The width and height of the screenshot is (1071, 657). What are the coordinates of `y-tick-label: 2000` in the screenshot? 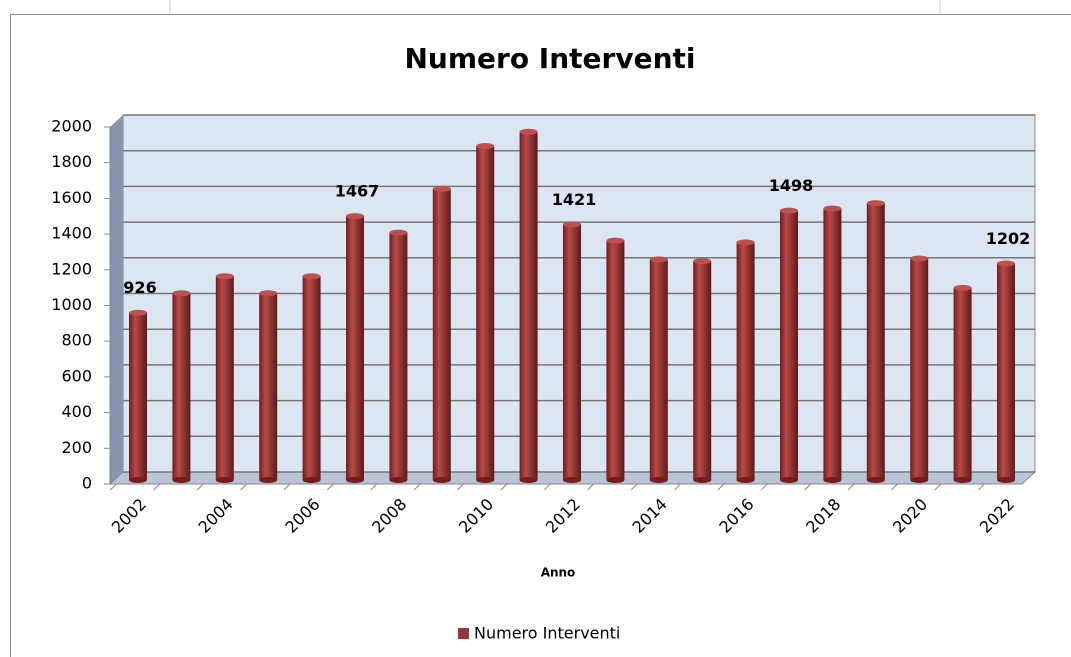 It's located at (71, 126).